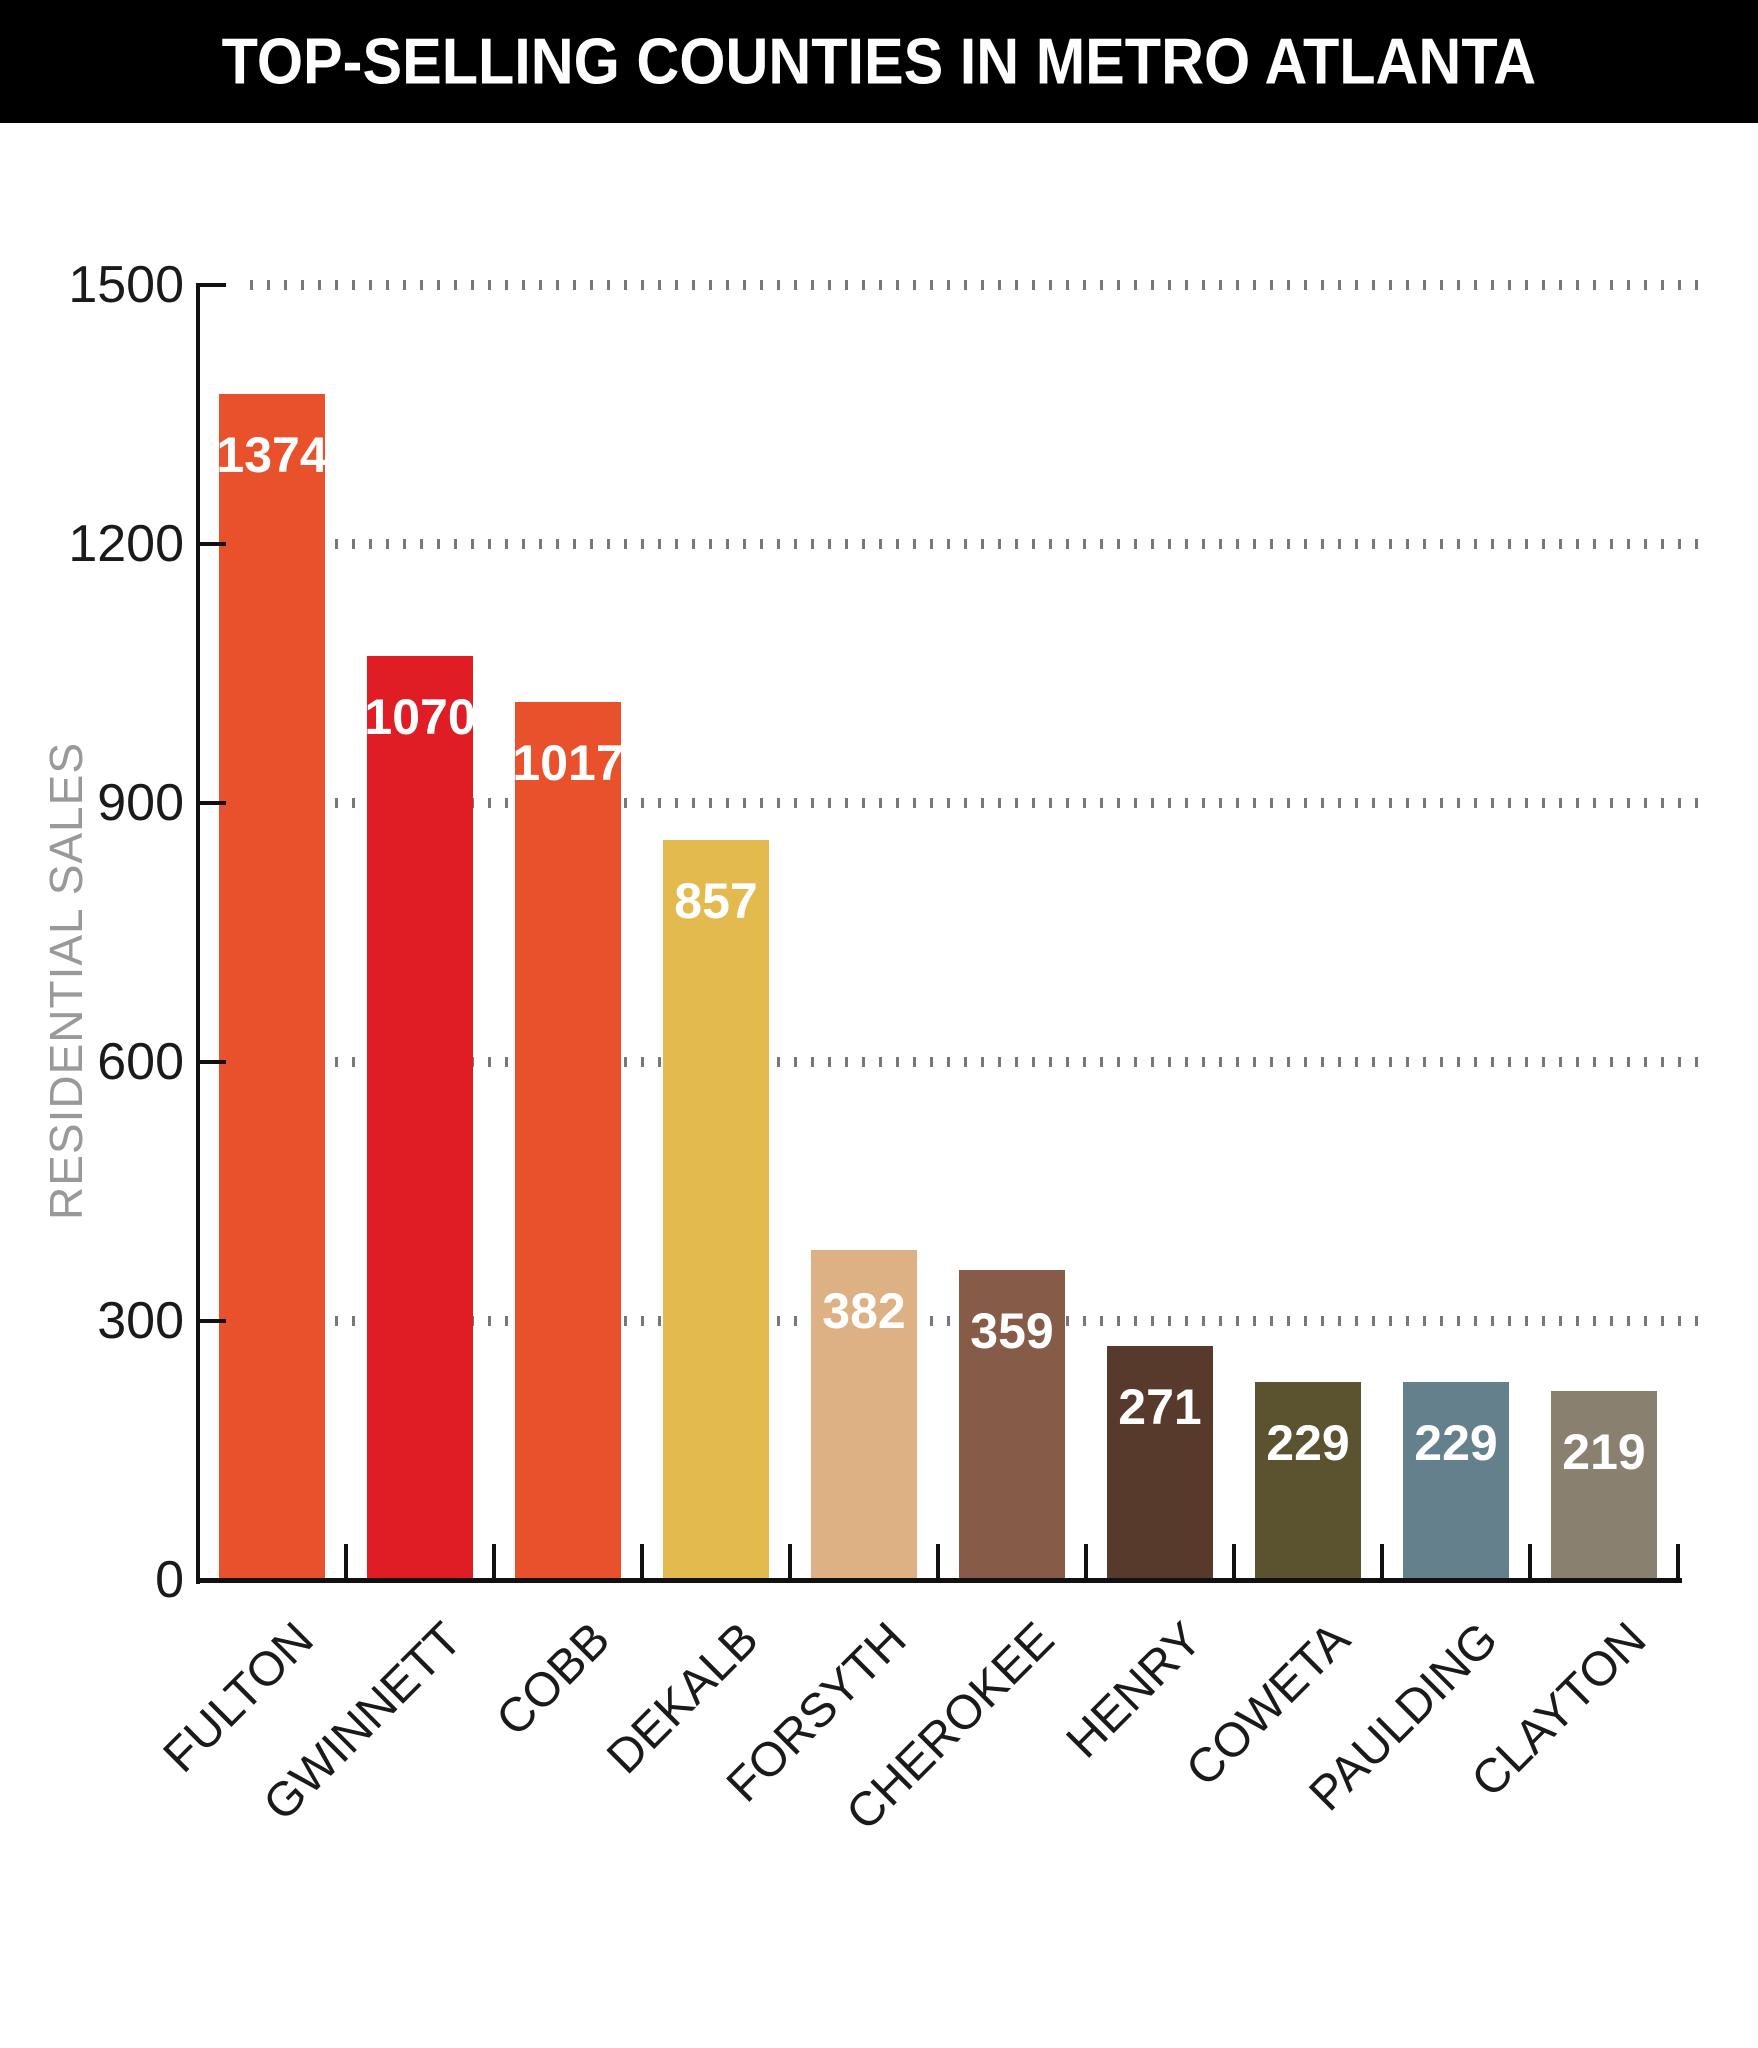 Image resolution: width=1758 pixels, height=2048 pixels. Describe the element at coordinates (1456, 1443) in the screenshot. I see `bar-value-paulding: 229` at that location.